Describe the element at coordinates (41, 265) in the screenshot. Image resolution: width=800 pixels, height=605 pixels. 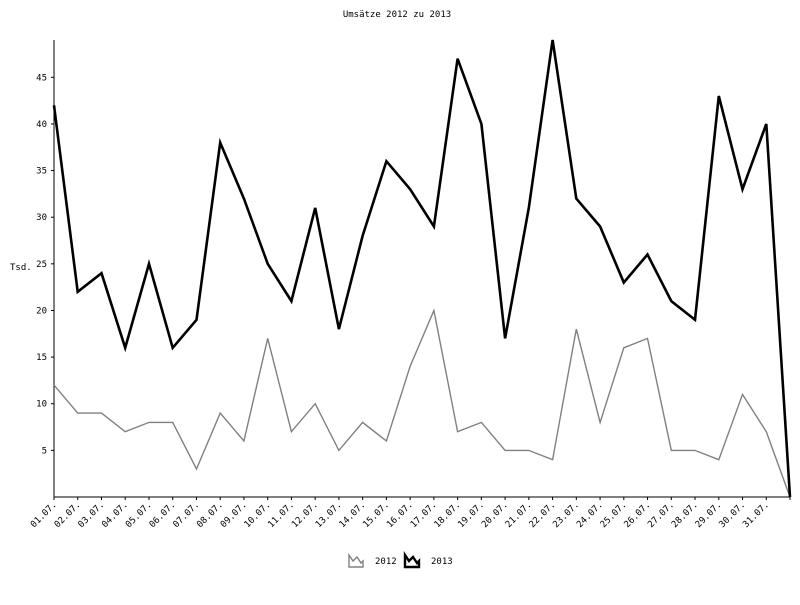
I see `y-tick-label: 25` at that location.